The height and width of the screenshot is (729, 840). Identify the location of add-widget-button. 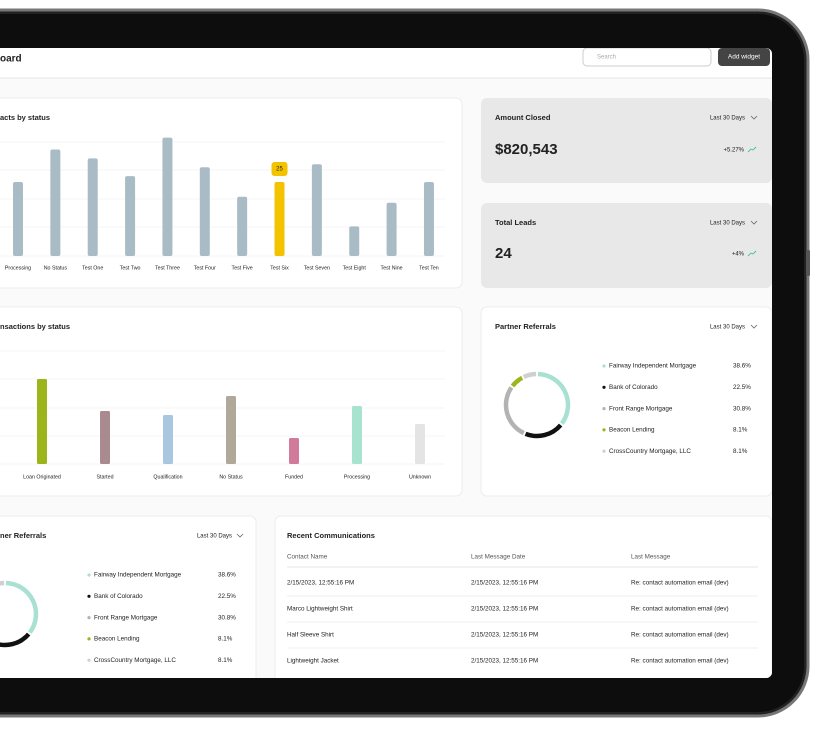
(744, 57).